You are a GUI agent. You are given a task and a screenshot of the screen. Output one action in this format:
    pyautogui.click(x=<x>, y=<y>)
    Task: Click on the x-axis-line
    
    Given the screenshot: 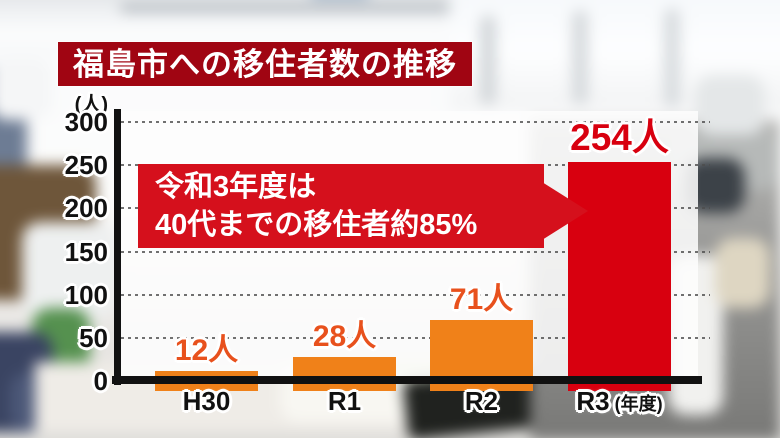 What is the action you would take?
    pyautogui.click(x=407, y=380)
    